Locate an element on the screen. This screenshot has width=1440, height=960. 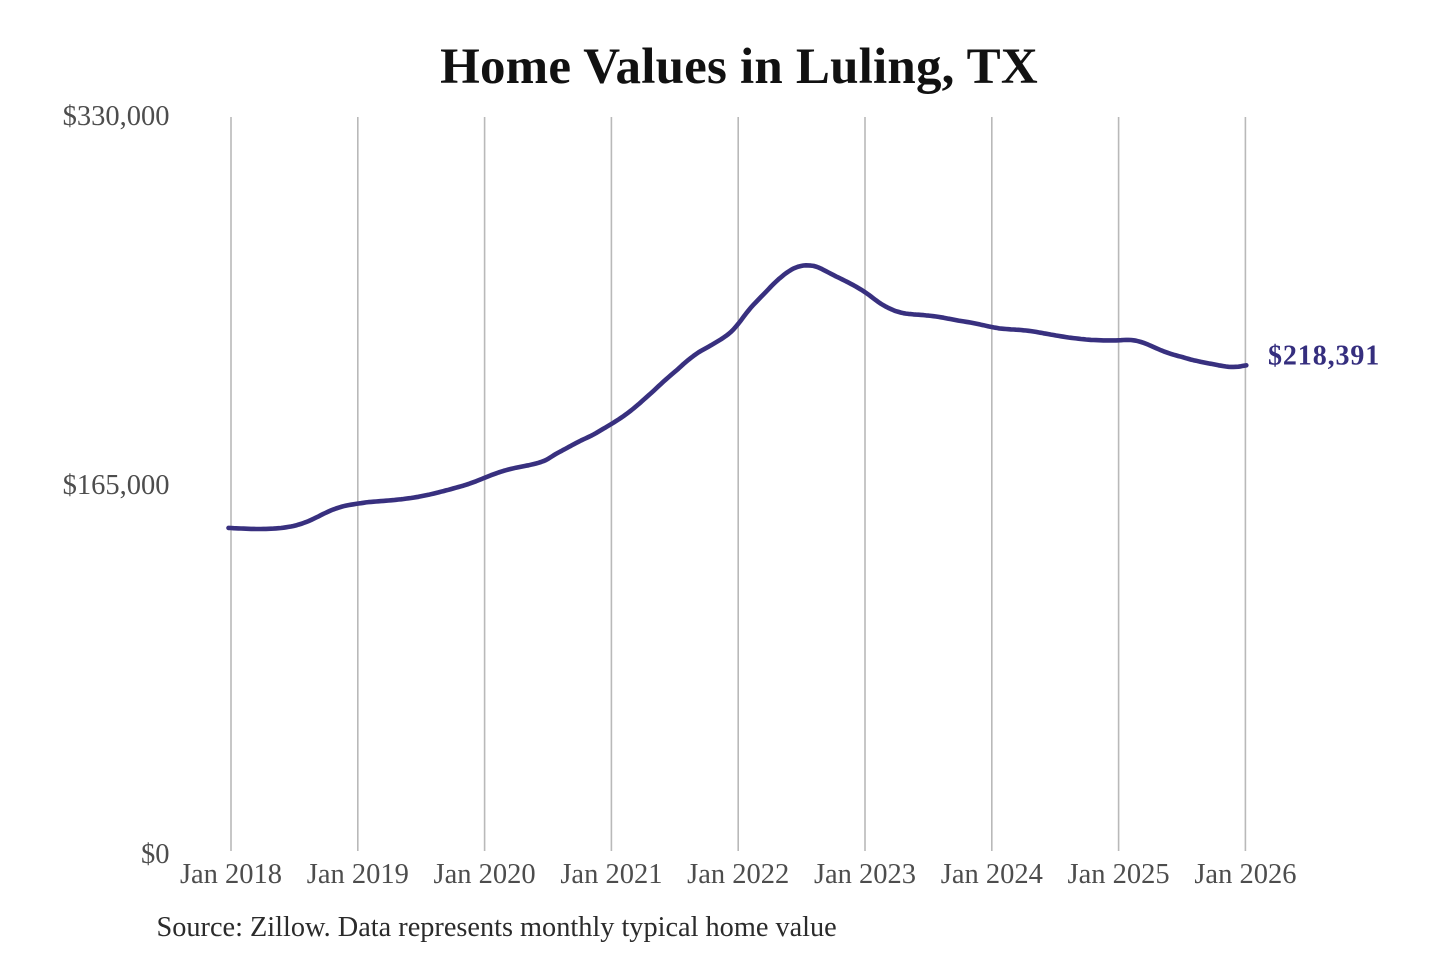
svg-text: $165,000 is located at coordinates (116, 485).